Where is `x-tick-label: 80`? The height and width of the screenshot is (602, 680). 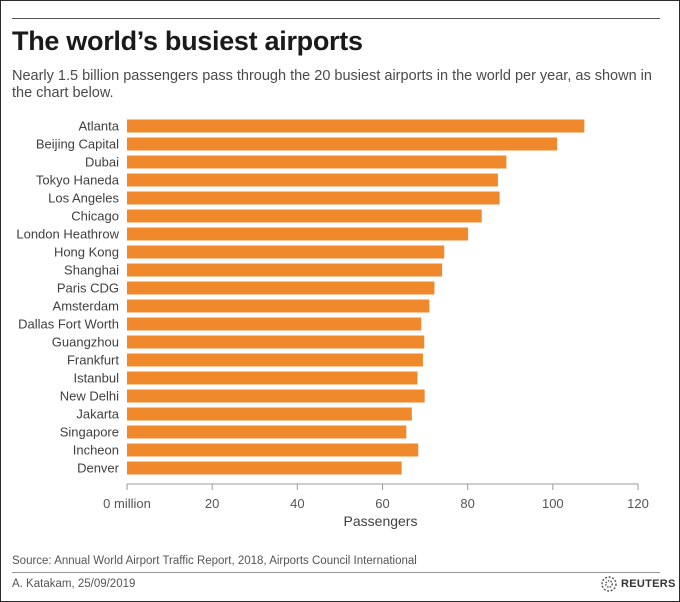 x-tick-label: 80 is located at coordinates (467, 503).